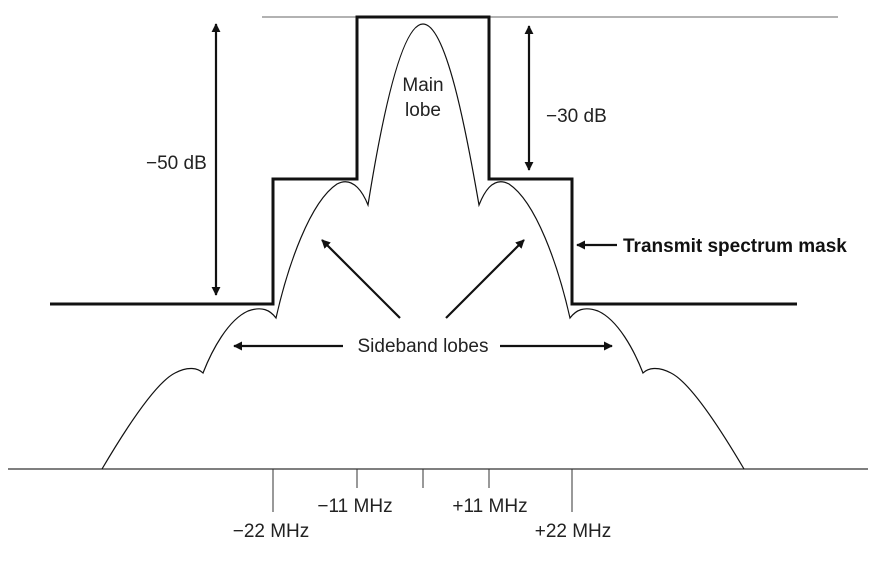 The image size is (875, 562). What do you see at coordinates (271, 531) in the screenshot?
I see `freq-label-minus-22: −22 MHz` at bounding box center [271, 531].